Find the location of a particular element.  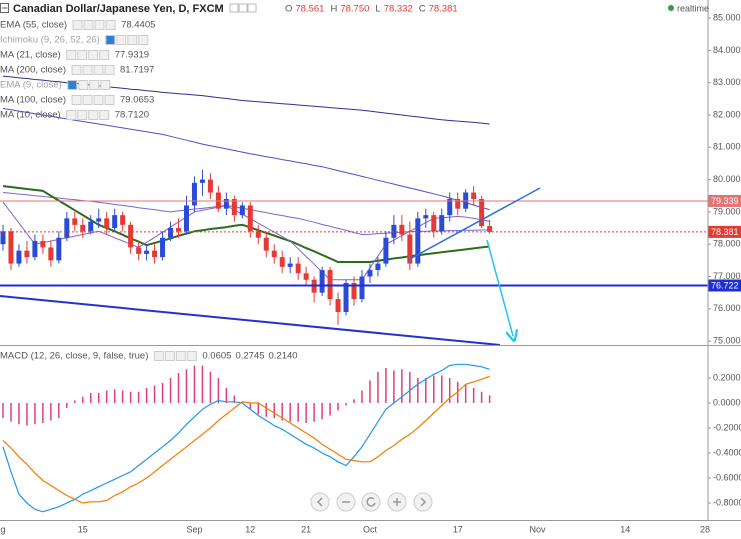

y-tick-label: -0.8000 is located at coordinates (727, 502).